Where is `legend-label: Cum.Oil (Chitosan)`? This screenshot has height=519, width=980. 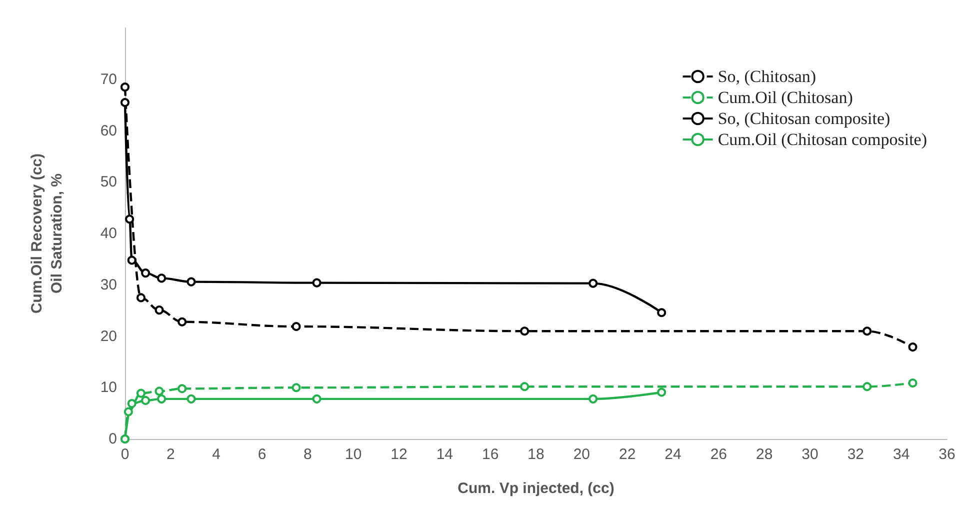
legend-label: Cum.Oil (Chitosan) is located at coordinates (785, 97).